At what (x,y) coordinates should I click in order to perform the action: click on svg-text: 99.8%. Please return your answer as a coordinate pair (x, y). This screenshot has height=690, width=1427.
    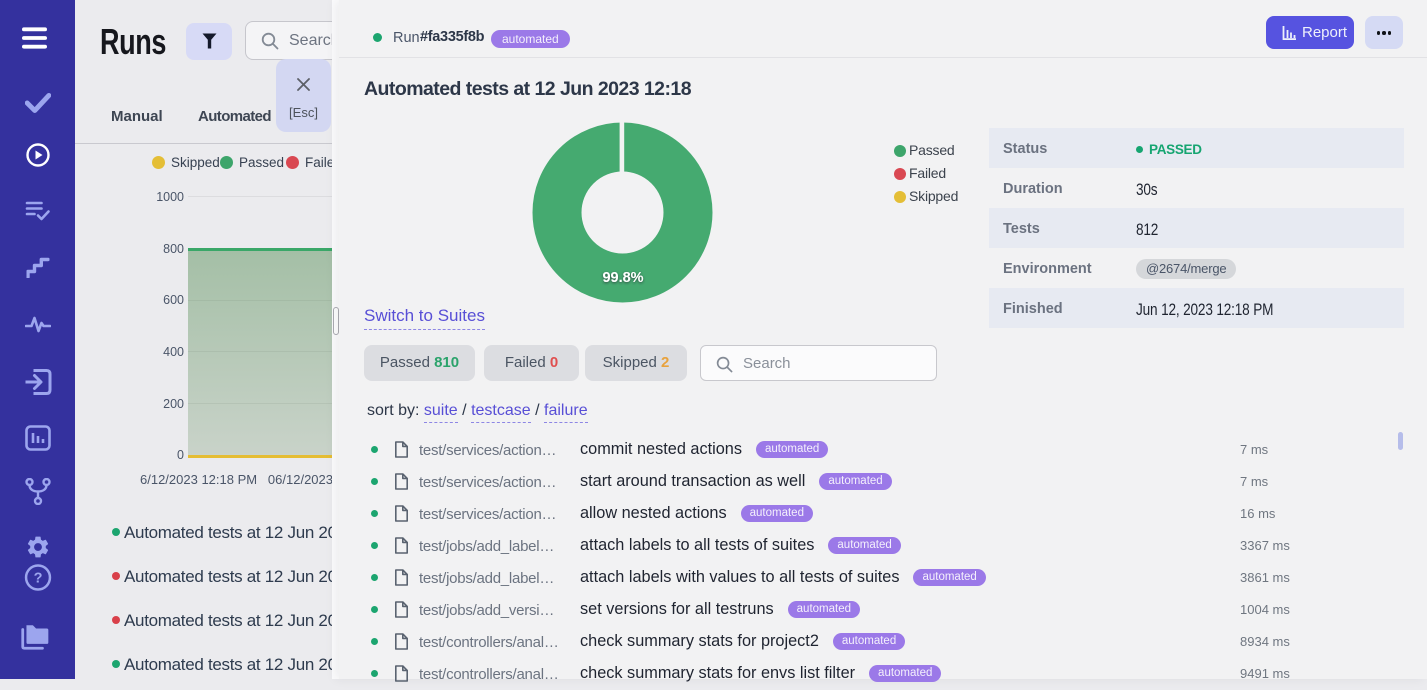
    Looking at the image, I should click on (622, 278).